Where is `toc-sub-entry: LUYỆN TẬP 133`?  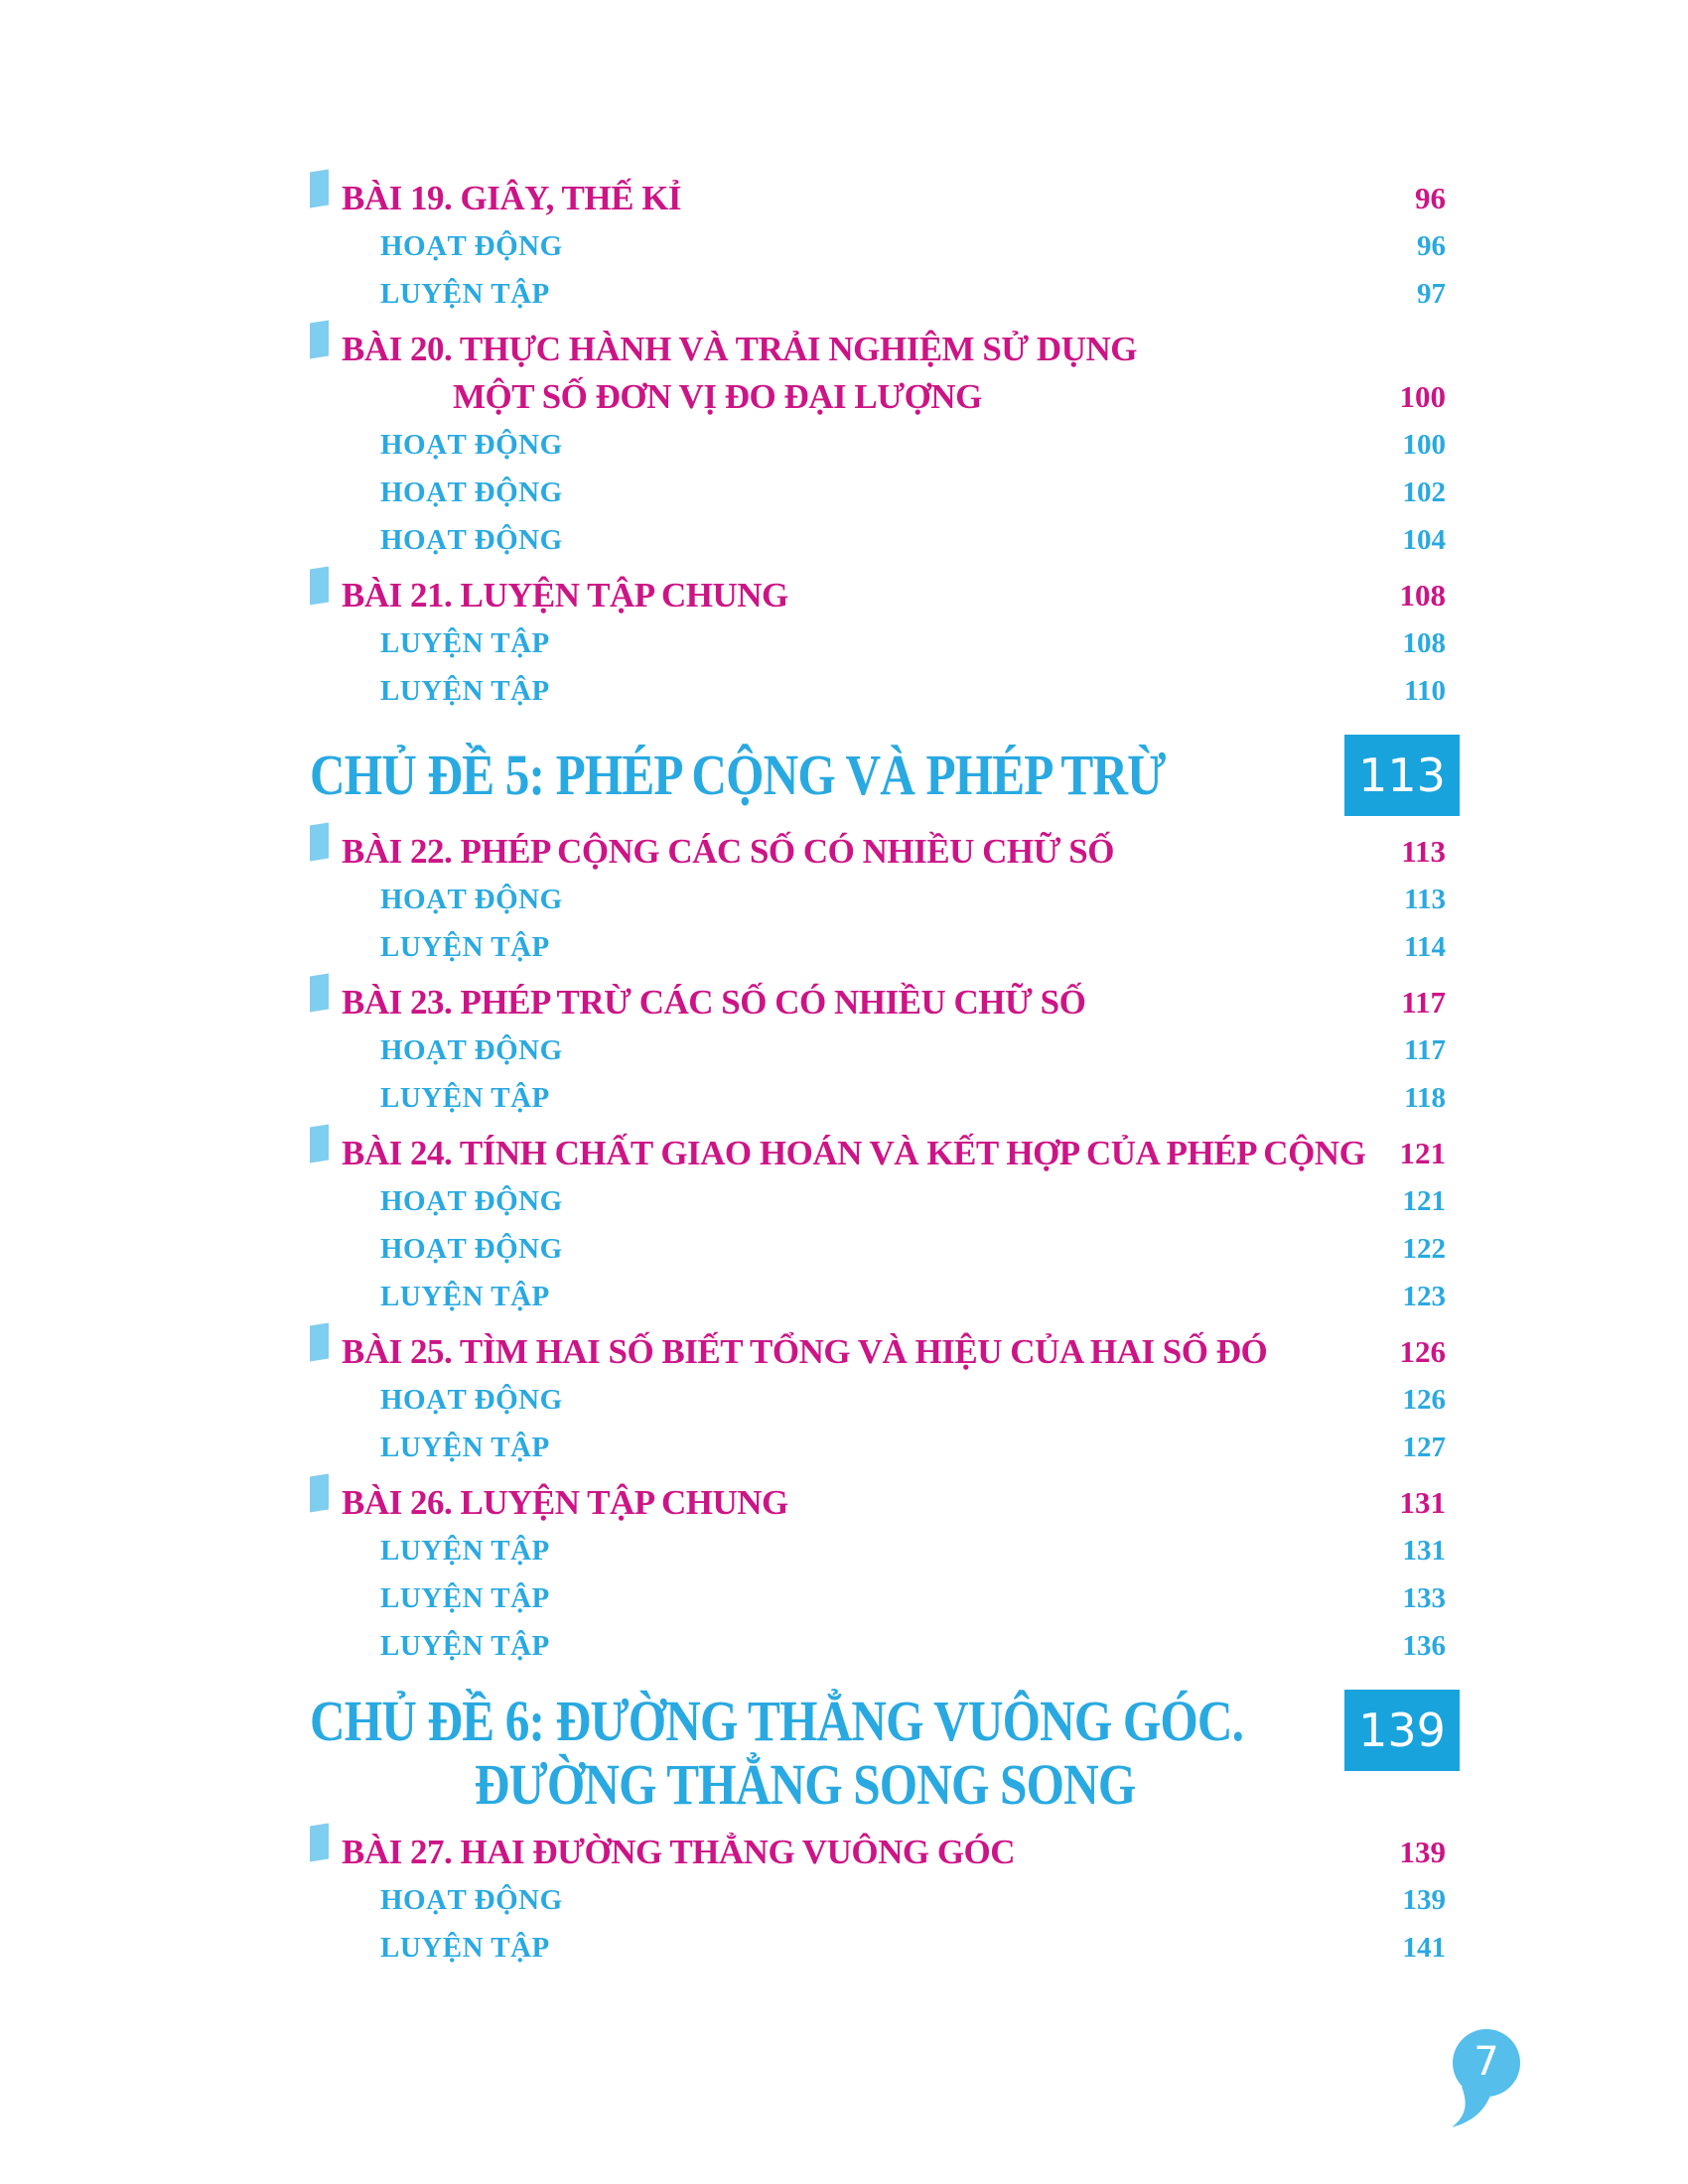
toc-sub-entry: LUYỆN TẬP 133 is located at coordinates (885, 1598).